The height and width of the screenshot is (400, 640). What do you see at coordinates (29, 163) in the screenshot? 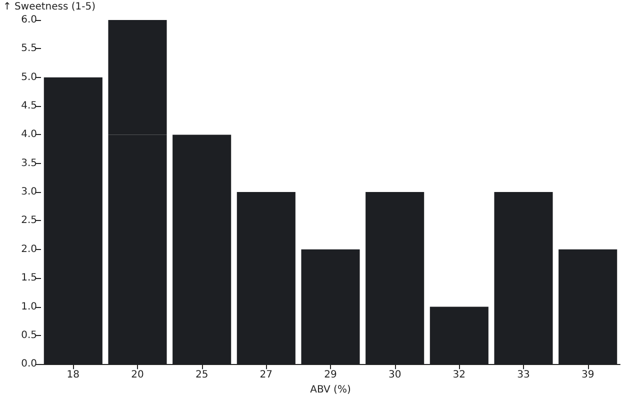
I see `y-tick-label: 3.5` at bounding box center [29, 163].